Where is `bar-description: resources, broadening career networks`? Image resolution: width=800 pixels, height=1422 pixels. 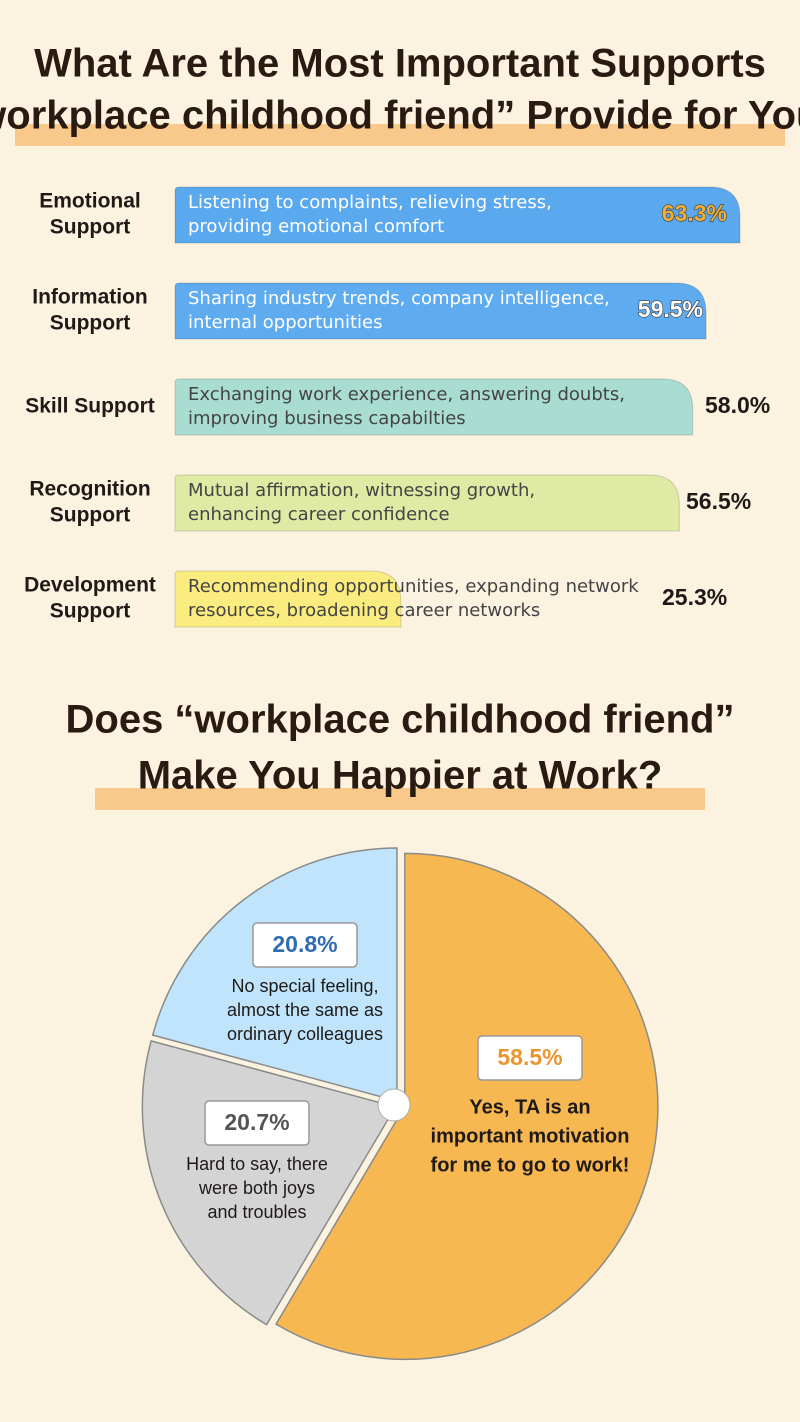 bar-description: resources, broadening career networks is located at coordinates (364, 610).